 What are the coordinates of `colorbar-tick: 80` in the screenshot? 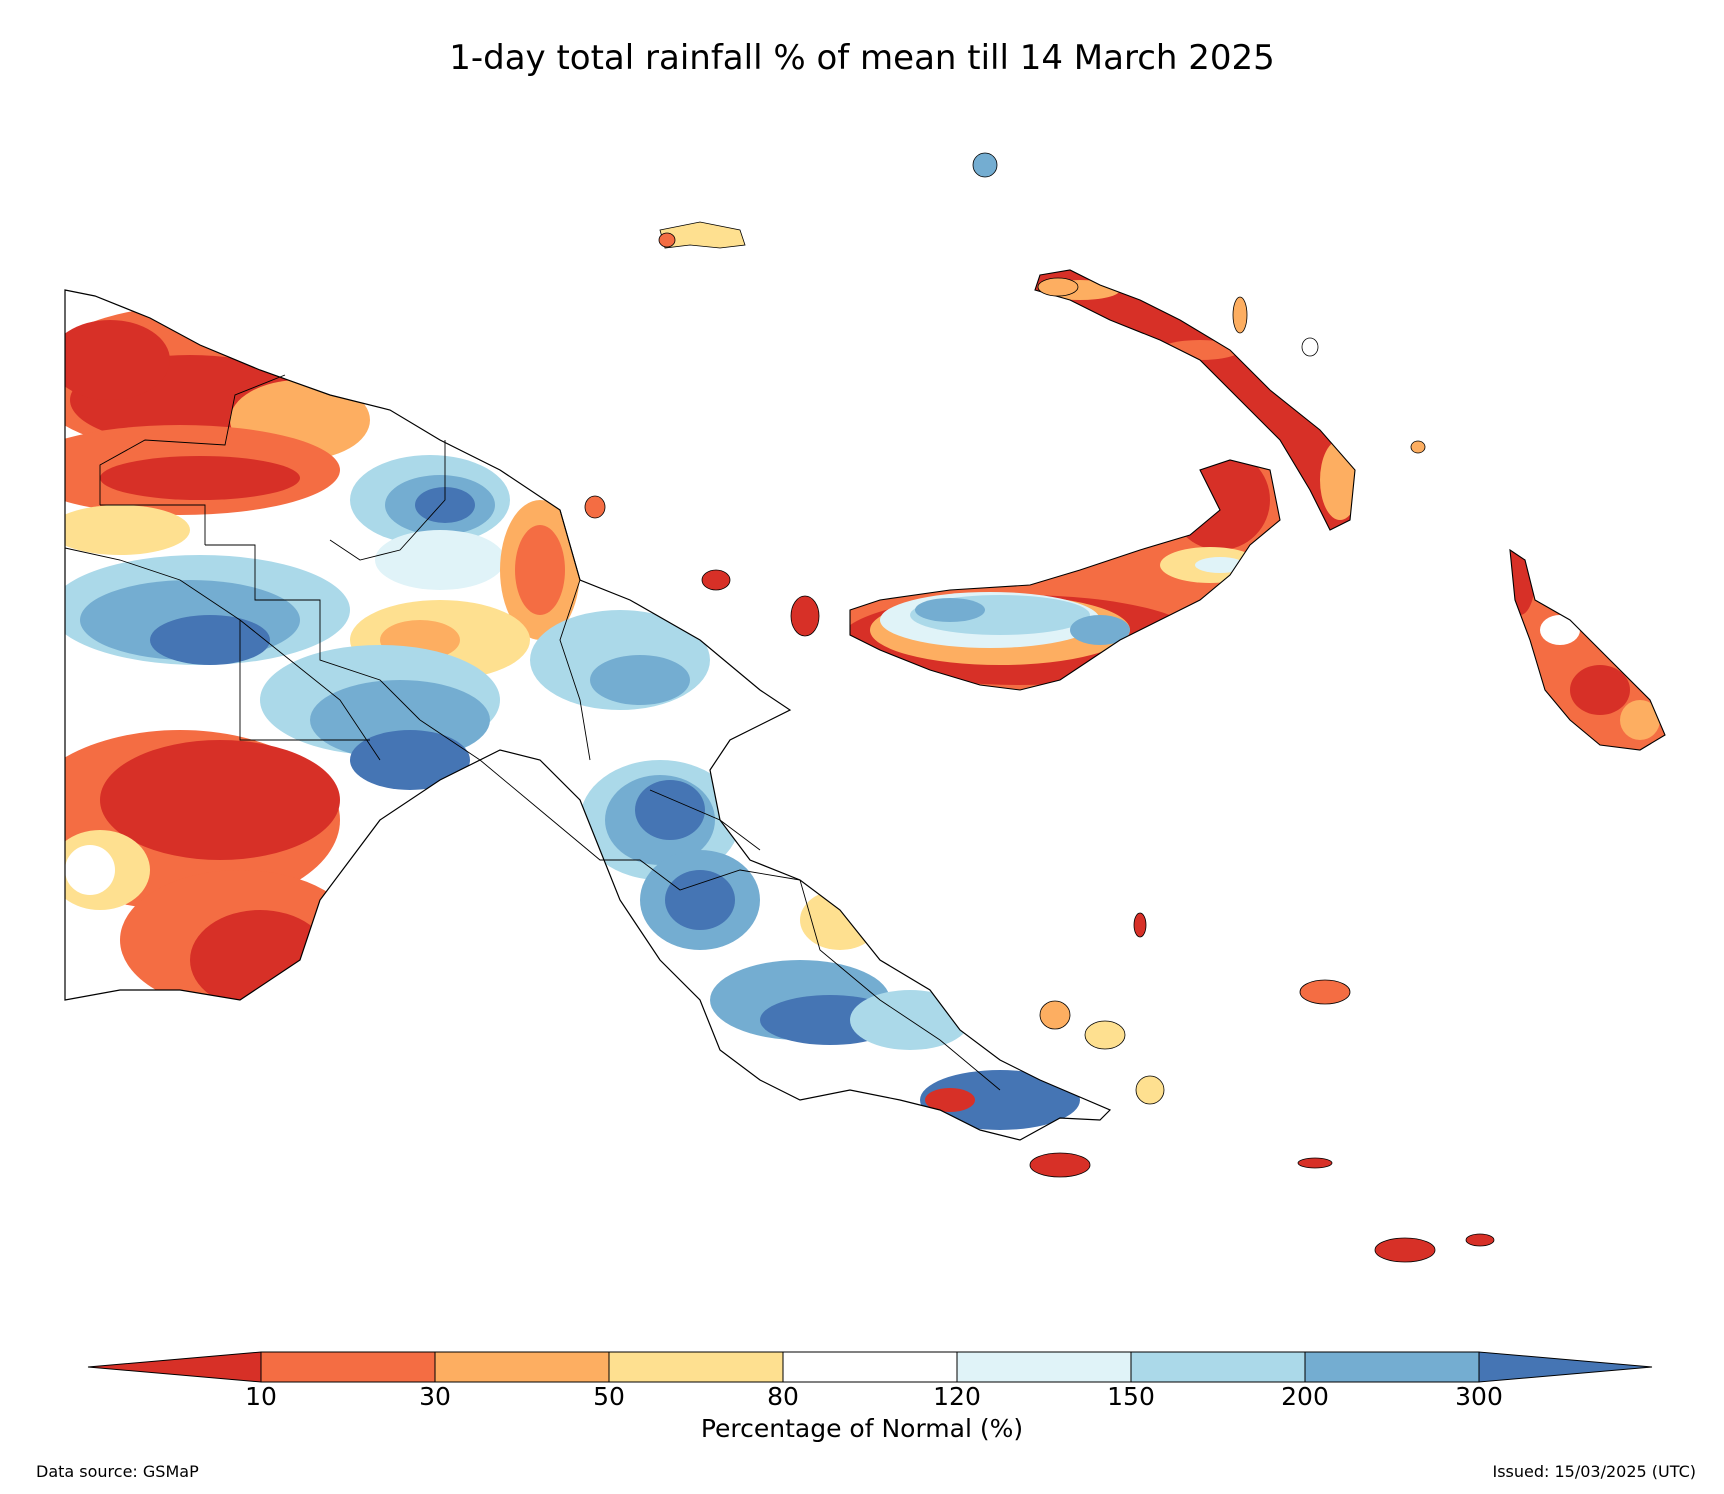 It's located at (783, 1396).